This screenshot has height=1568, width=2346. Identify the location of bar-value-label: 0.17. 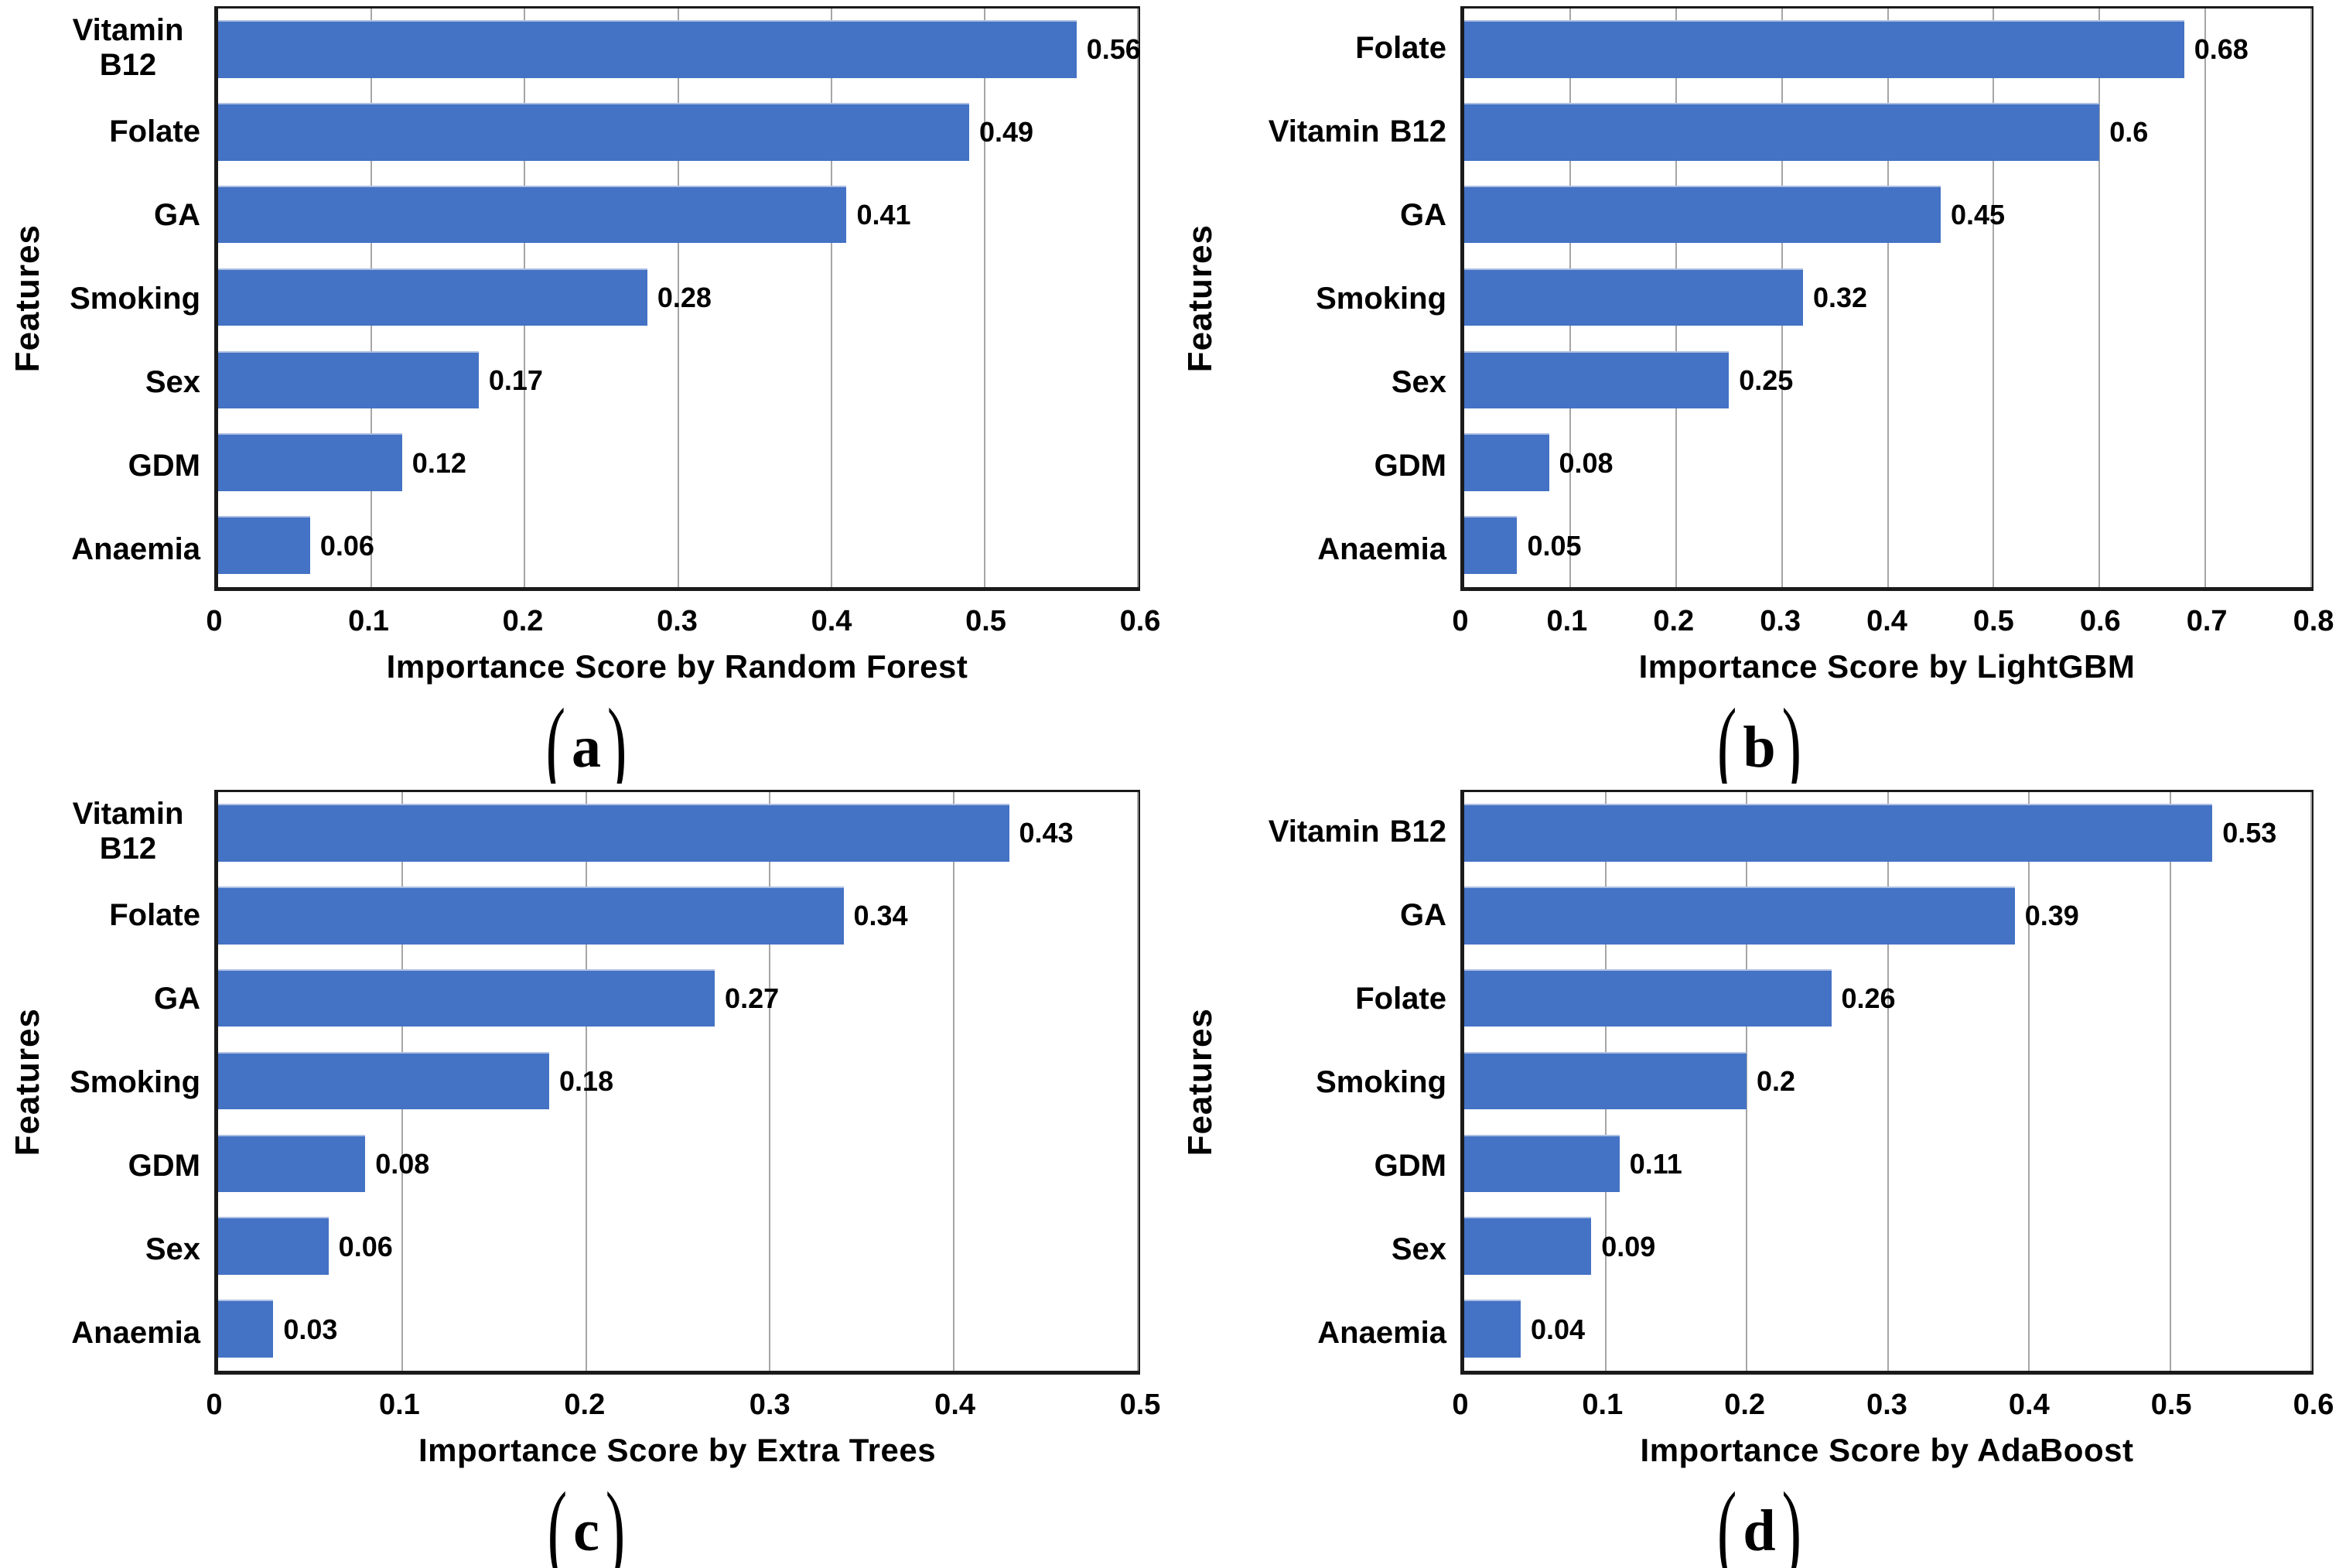
(515, 380).